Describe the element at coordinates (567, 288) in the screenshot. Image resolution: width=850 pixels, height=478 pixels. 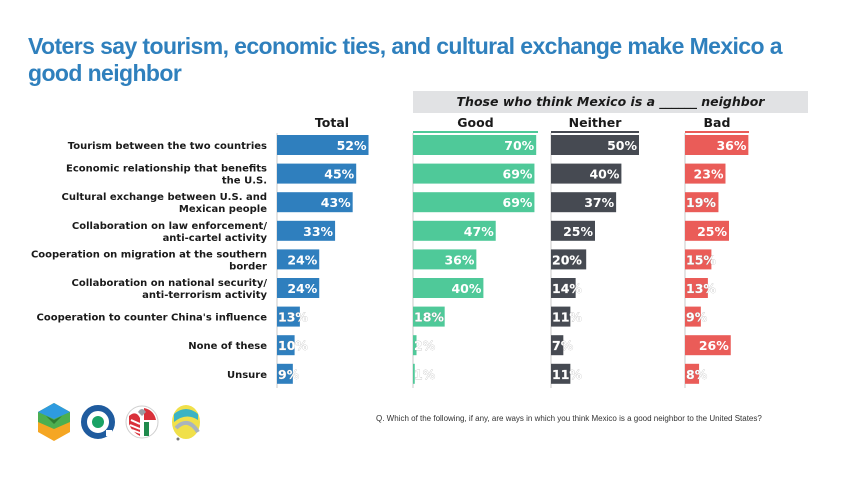
I see `value-label-neither: 14%` at that location.